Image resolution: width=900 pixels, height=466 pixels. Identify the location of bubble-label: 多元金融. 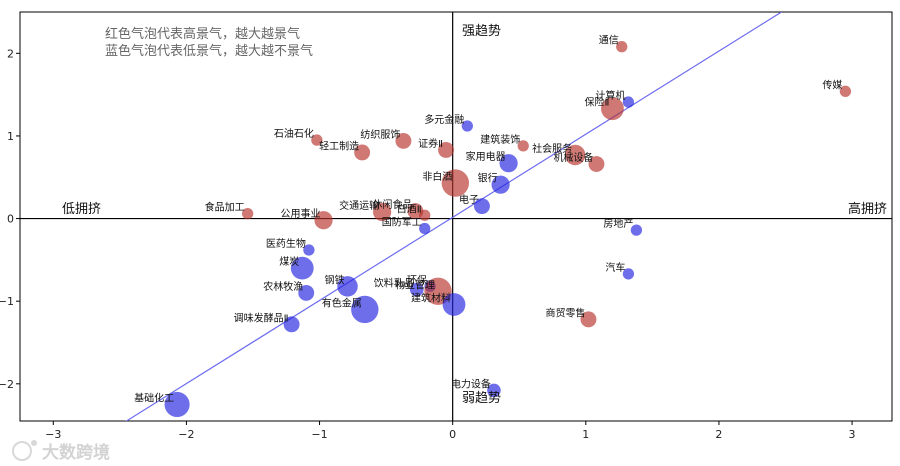
(444, 119).